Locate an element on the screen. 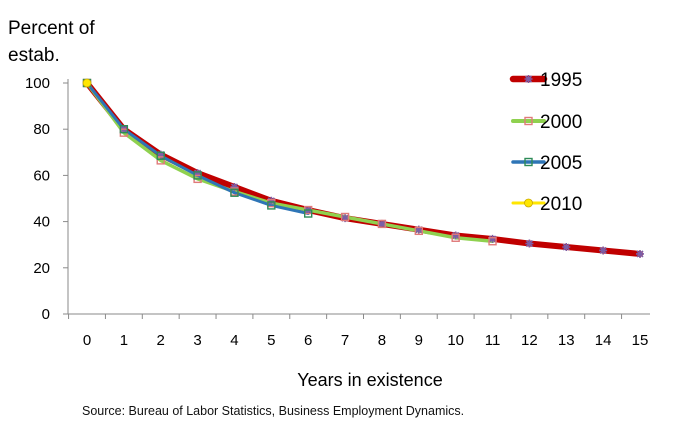 The height and width of the screenshot is (438, 689). y-axis-label-line-2: estab. is located at coordinates (34, 55).